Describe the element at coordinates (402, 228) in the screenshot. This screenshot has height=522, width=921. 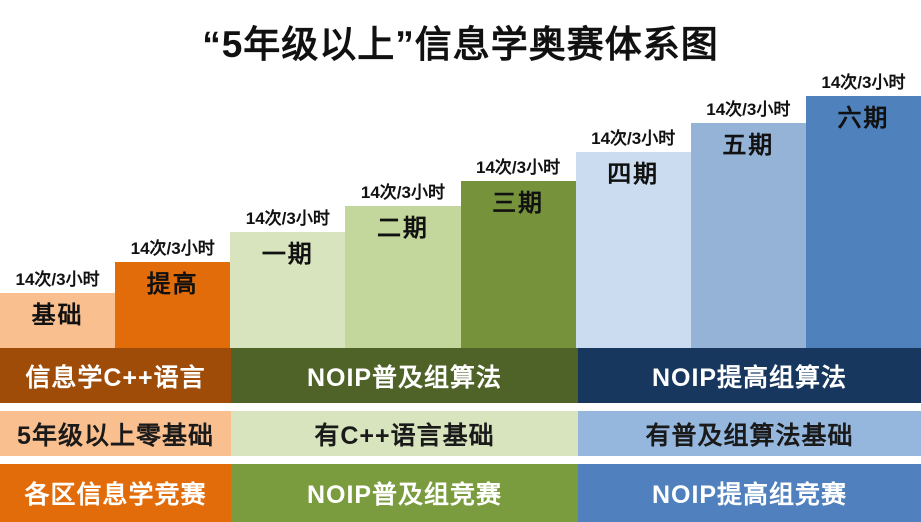
I see `step-name-label: 二期` at that location.